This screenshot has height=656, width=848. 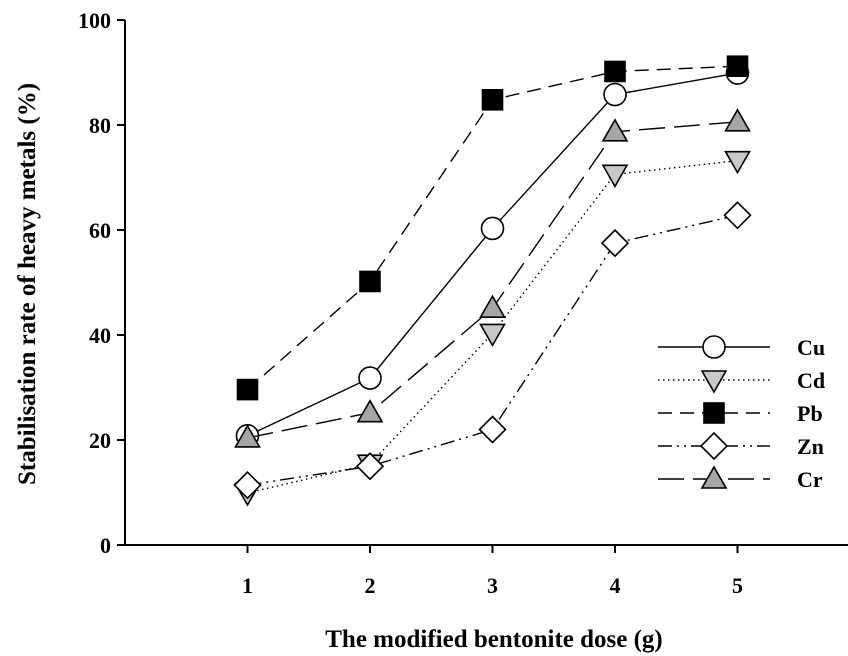 I want to click on legend-item-cd: Cd, so click(x=741, y=381).